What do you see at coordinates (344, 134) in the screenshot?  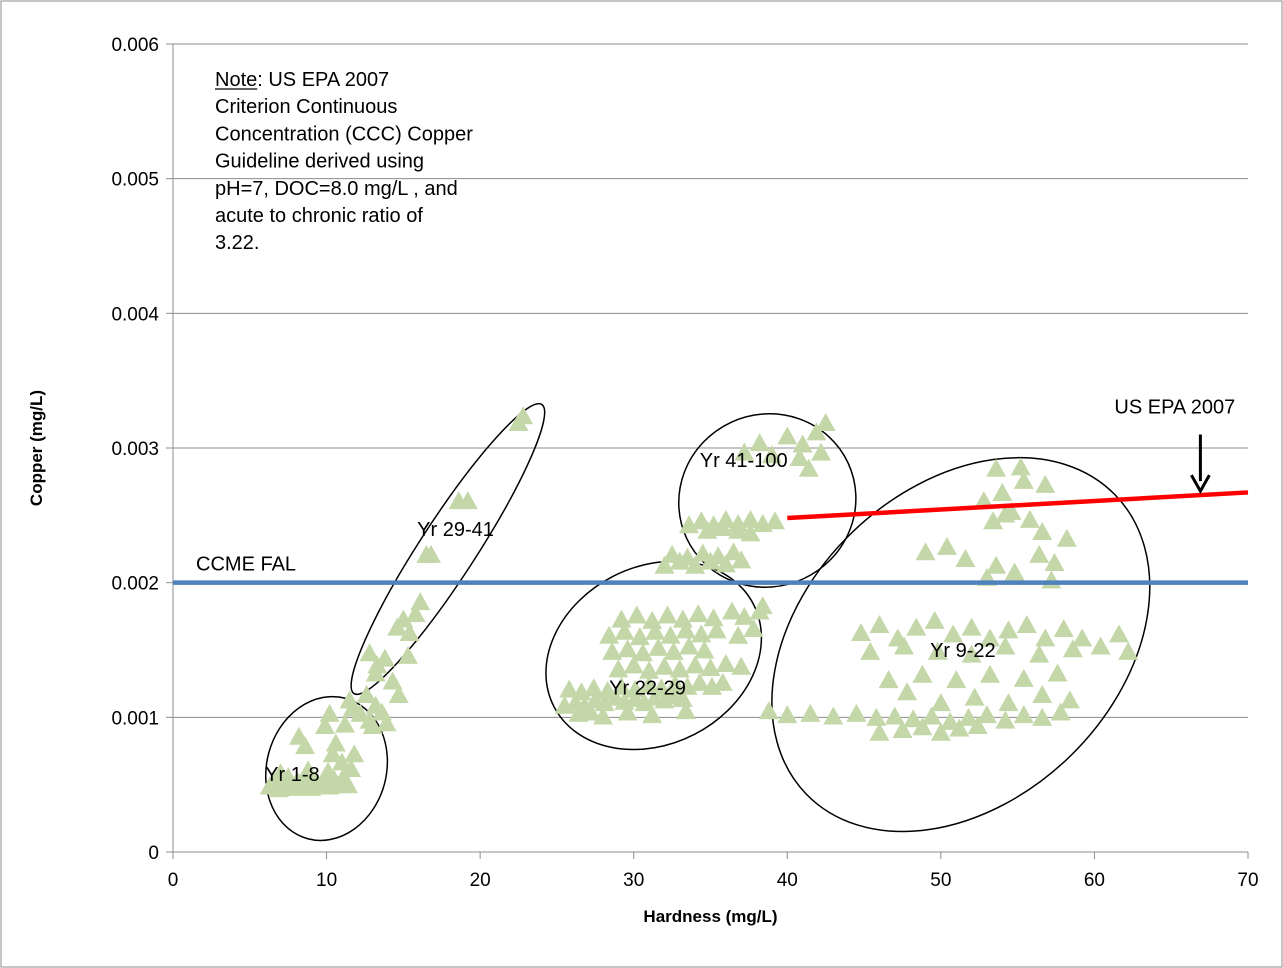 I see `note-line: Concentration (CCC) Copper` at bounding box center [344, 134].